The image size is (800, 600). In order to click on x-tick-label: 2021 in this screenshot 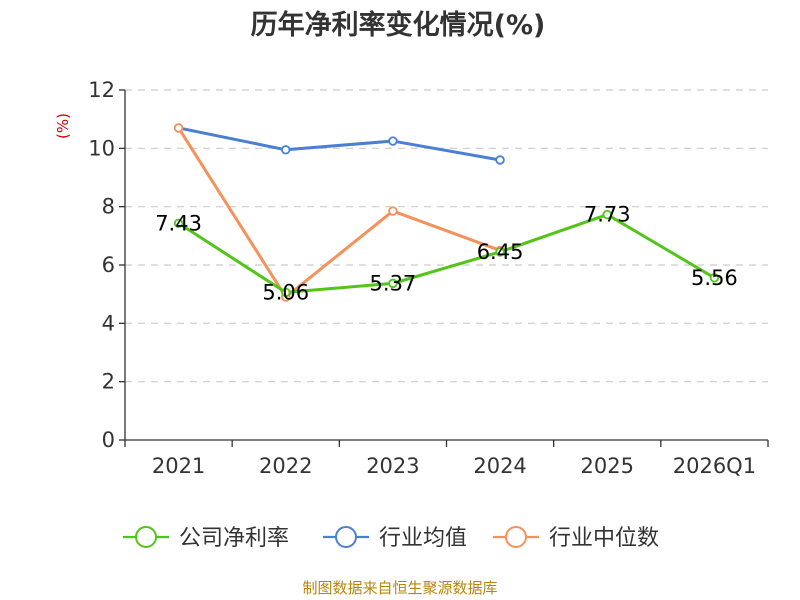, I will do `click(178, 466)`.